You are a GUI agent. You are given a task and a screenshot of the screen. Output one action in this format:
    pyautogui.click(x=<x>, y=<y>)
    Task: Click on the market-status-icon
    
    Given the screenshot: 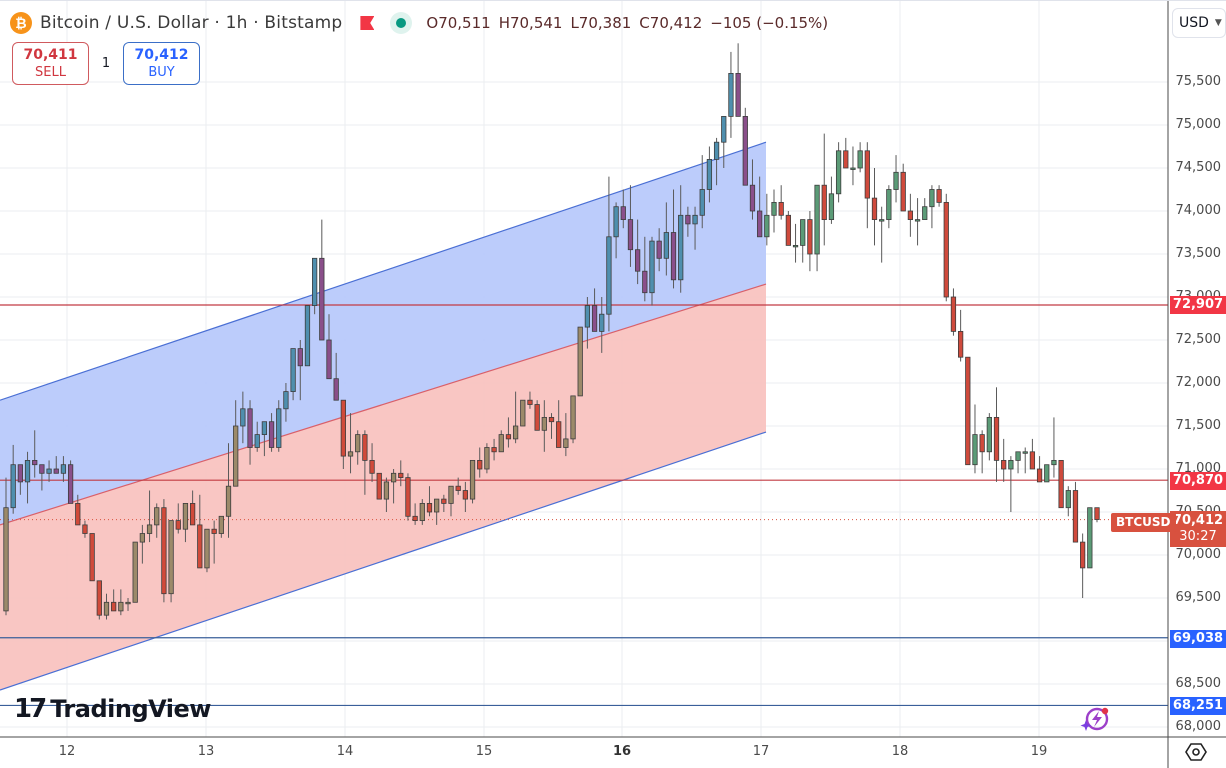 What is the action you would take?
    pyautogui.click(x=401, y=23)
    